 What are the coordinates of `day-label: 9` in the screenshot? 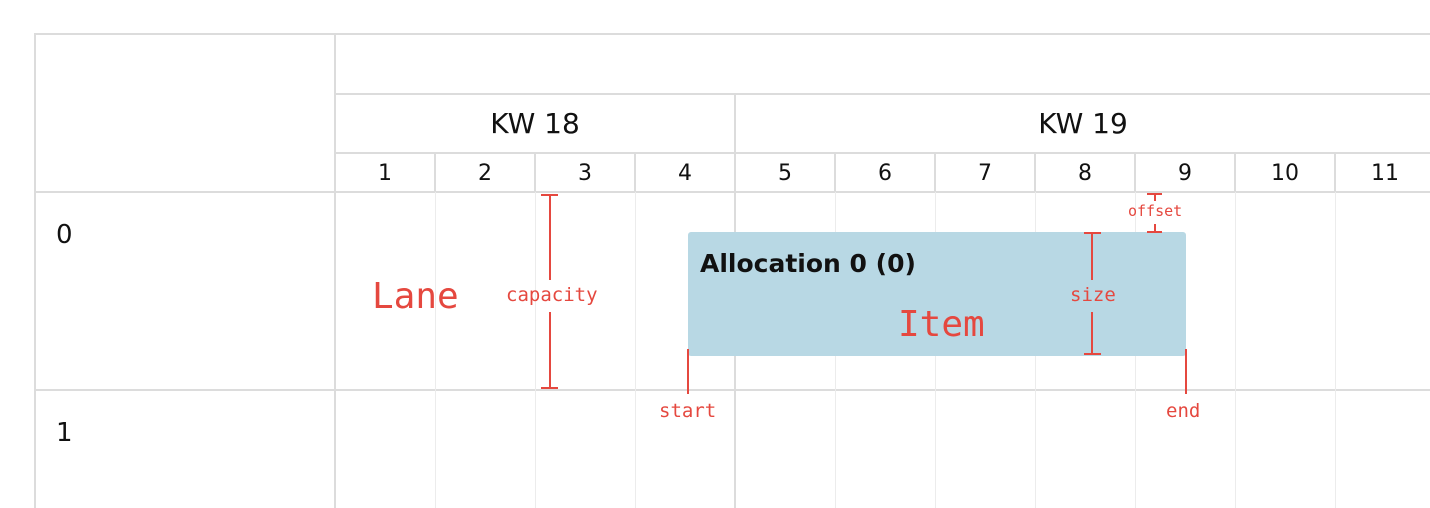 It's located at (1185, 173).